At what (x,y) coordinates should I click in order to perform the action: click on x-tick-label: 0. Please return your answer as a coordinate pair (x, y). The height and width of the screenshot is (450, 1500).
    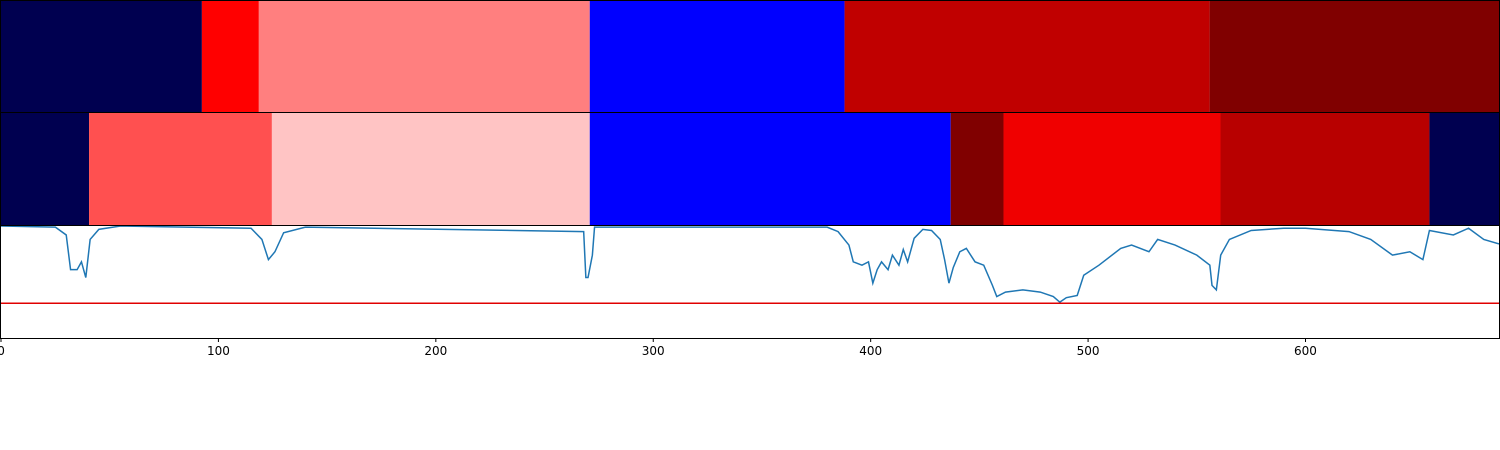
    Looking at the image, I should click on (2, 351).